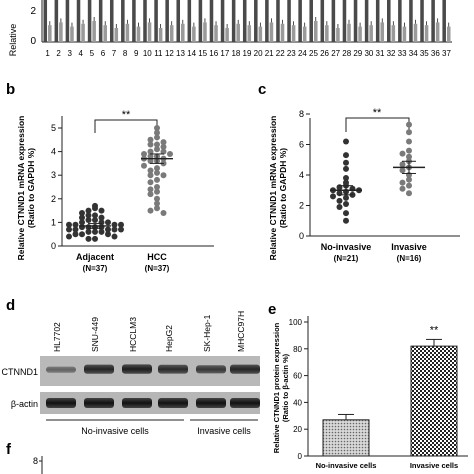  What do you see at coordinates (262, 89) in the screenshot?
I see `panel-c-letter: c` at bounding box center [262, 89].